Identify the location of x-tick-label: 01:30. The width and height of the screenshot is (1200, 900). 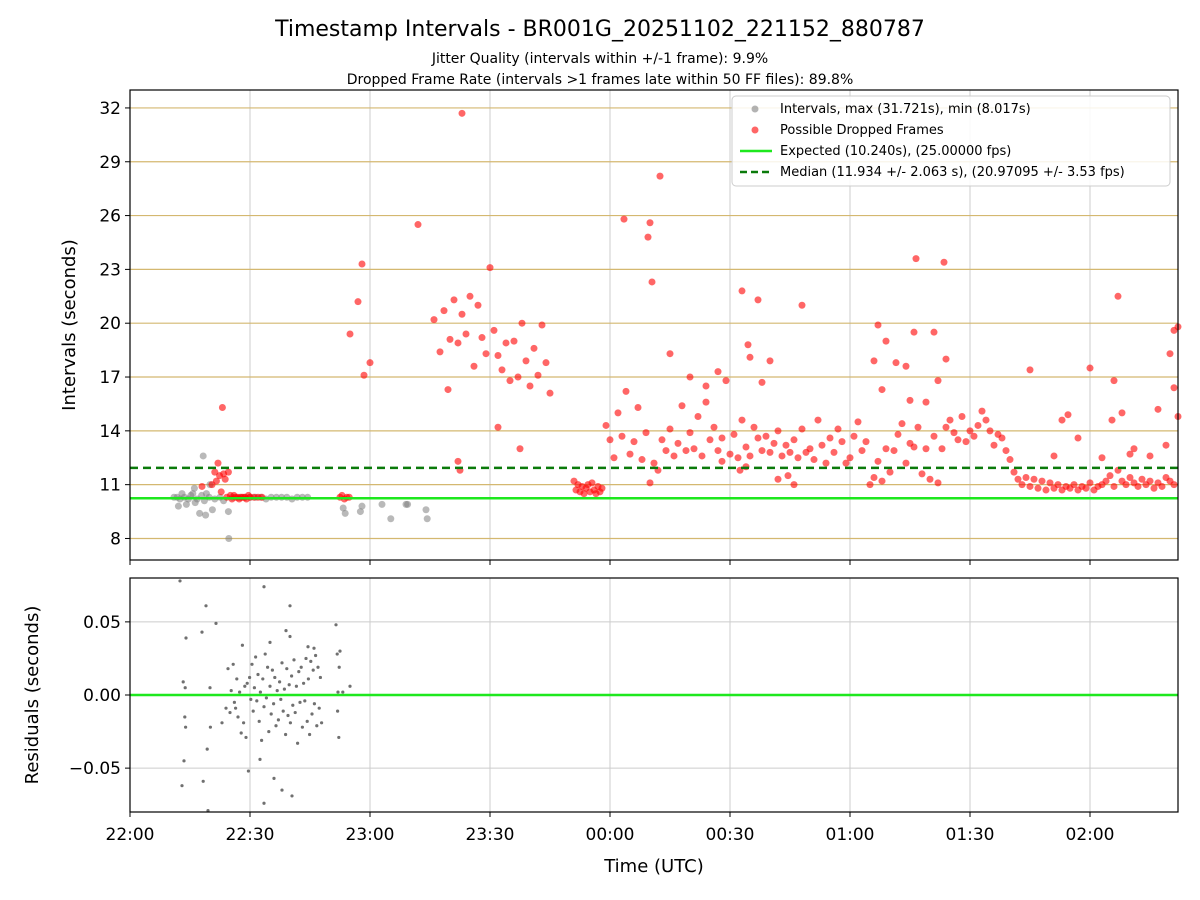
(970, 835).